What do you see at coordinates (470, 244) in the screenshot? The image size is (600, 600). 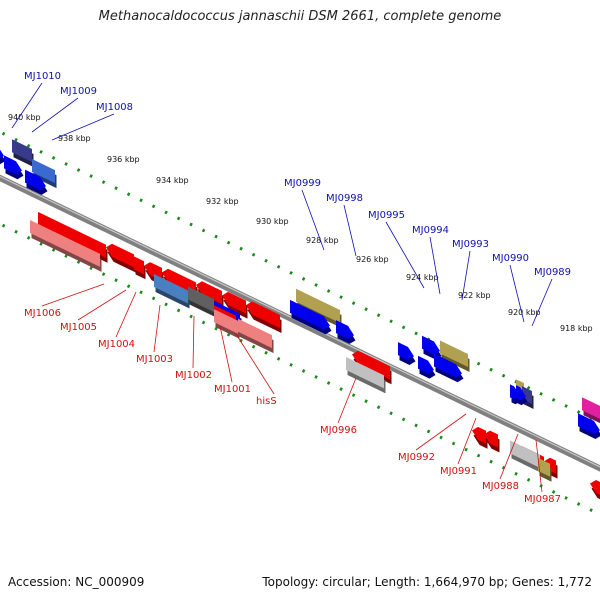 I see `gene-label-mj0993: MJ0993` at bounding box center [470, 244].